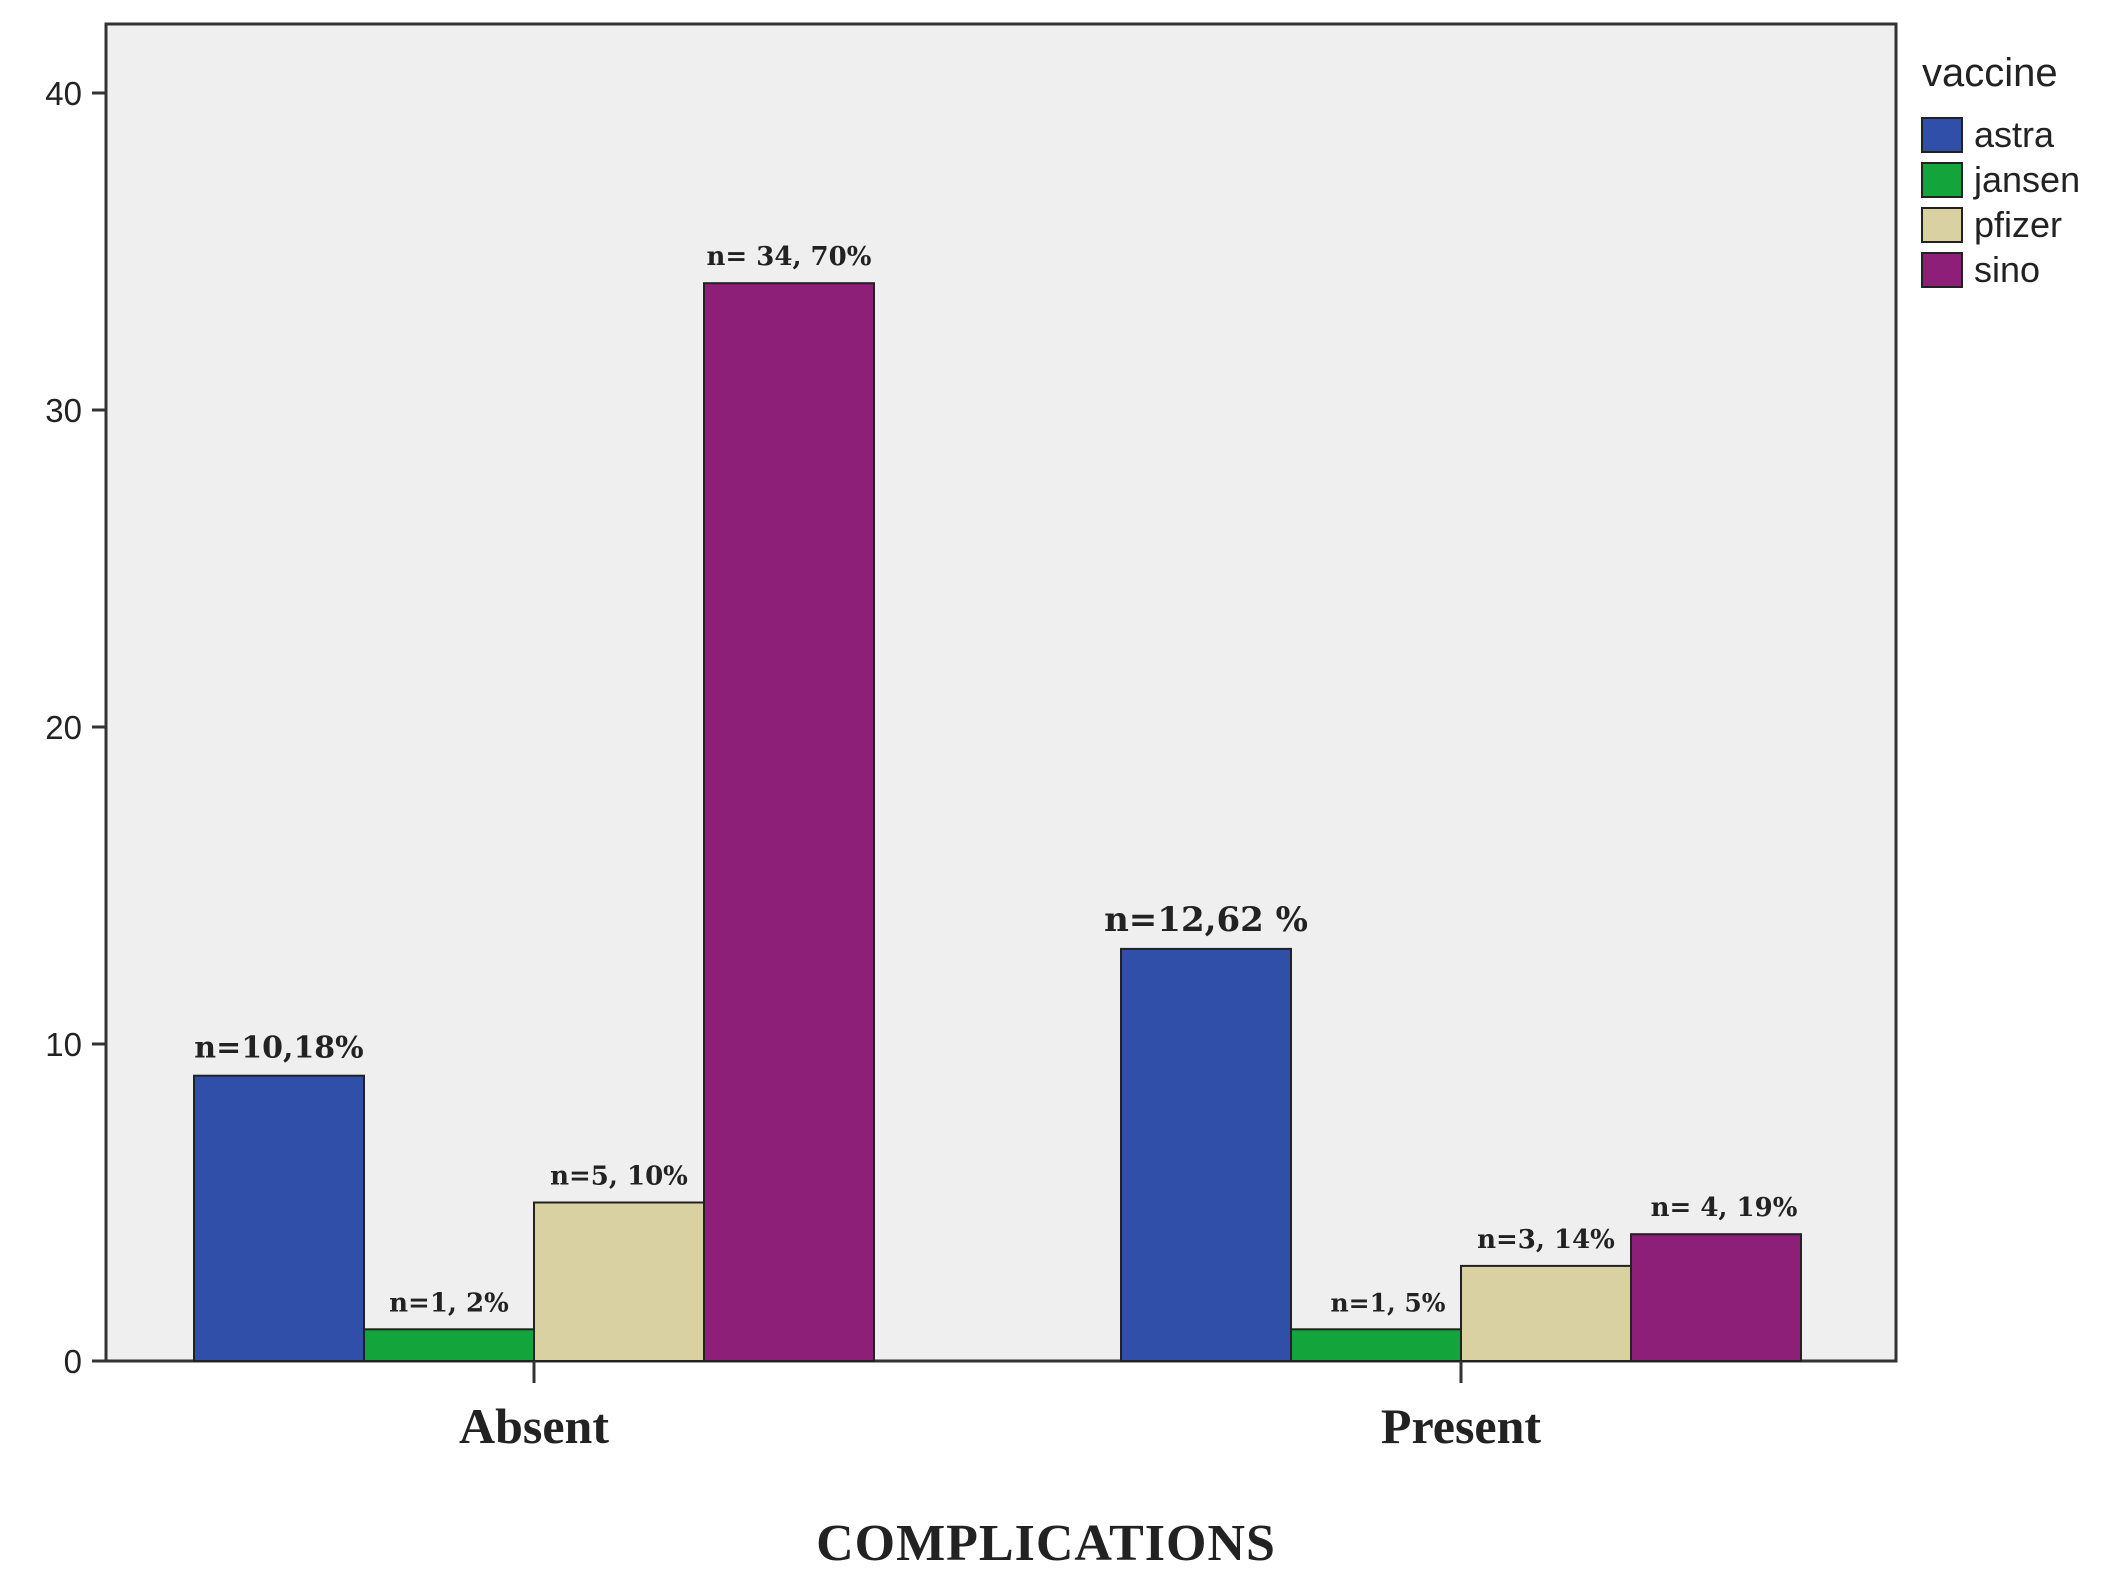 The image size is (2117, 1582). Describe the element at coordinates (619, 1281) in the screenshot. I see `bar-pfizer-absent` at that location.